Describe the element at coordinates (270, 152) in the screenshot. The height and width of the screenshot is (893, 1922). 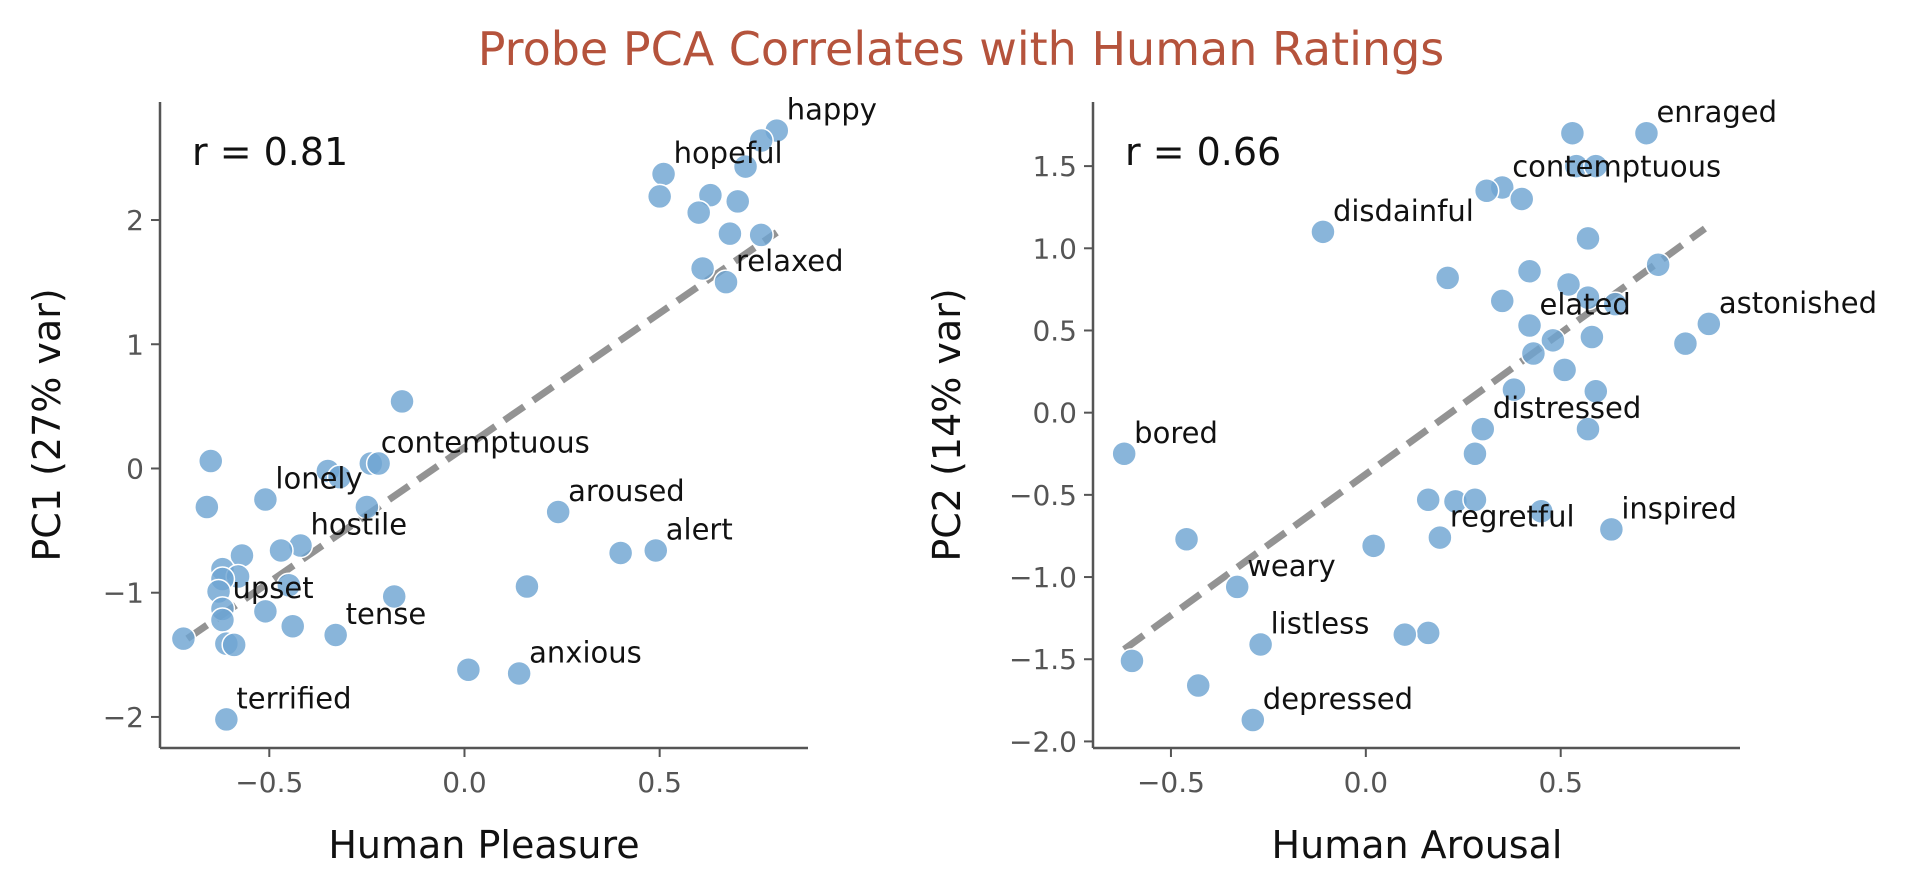
I see `correlation-annotation: r = 0.81` at that location.